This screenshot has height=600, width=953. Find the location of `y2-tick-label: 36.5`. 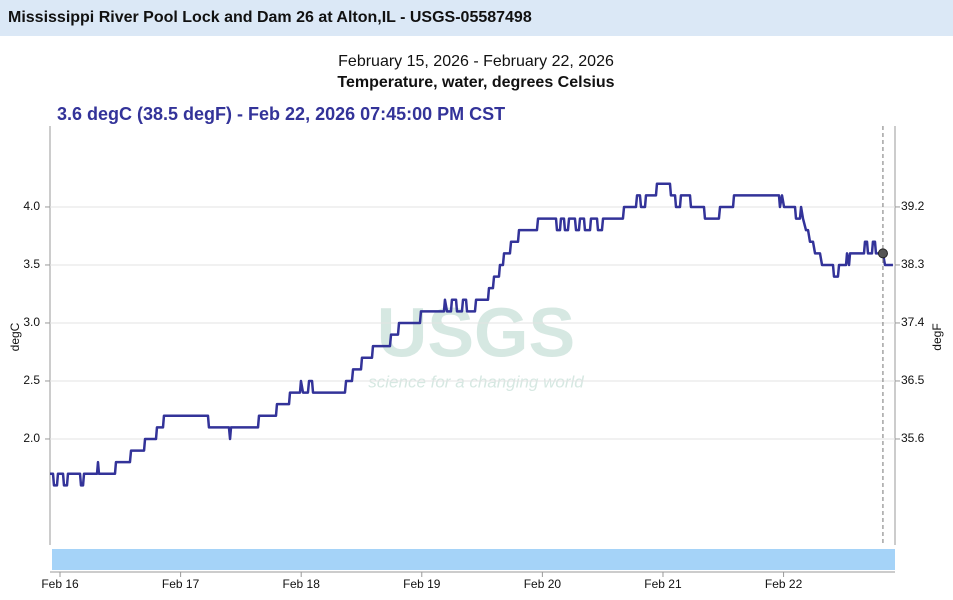

y2-tick-label: 36.5 is located at coordinates (913, 380).